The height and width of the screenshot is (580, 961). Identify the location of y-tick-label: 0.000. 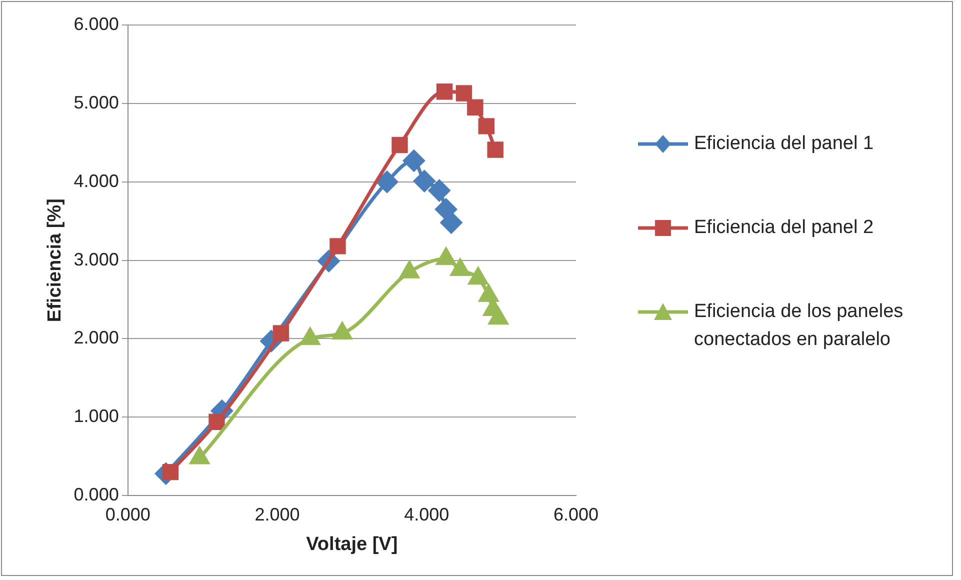
(96, 494).